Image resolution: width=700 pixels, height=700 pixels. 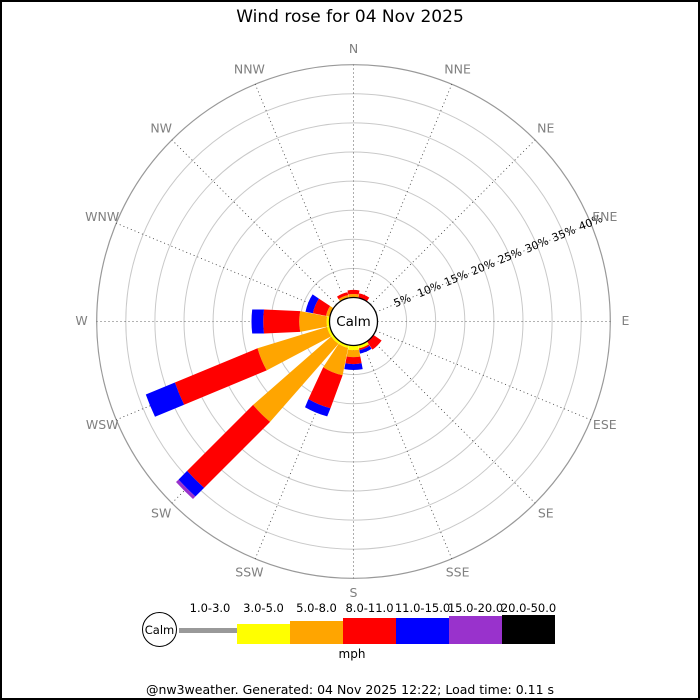 What do you see at coordinates (249, 69) in the screenshot?
I see `compass-label-nnw: NNW` at bounding box center [249, 69].